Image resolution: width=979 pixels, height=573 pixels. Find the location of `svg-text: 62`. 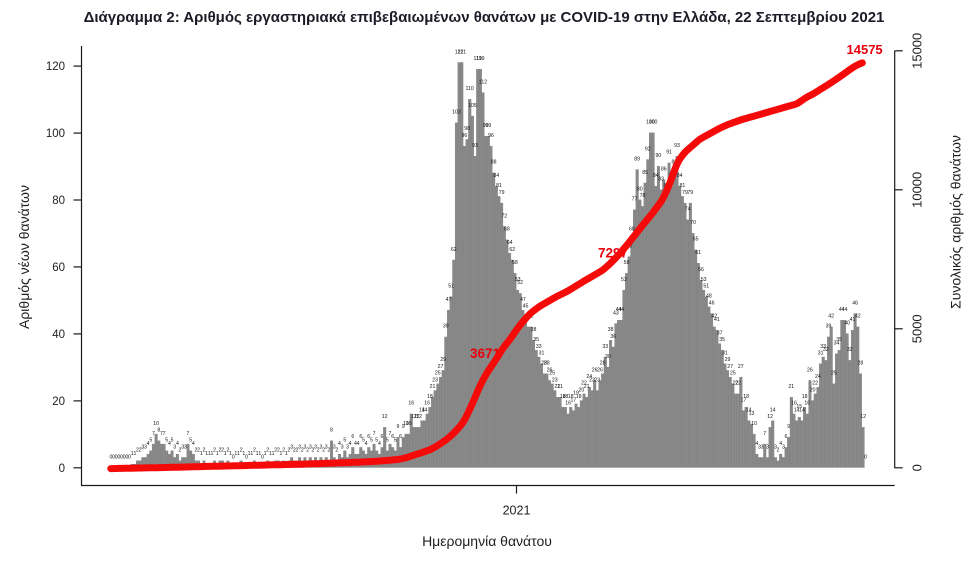

svg-text: 62 is located at coordinates (512, 250).